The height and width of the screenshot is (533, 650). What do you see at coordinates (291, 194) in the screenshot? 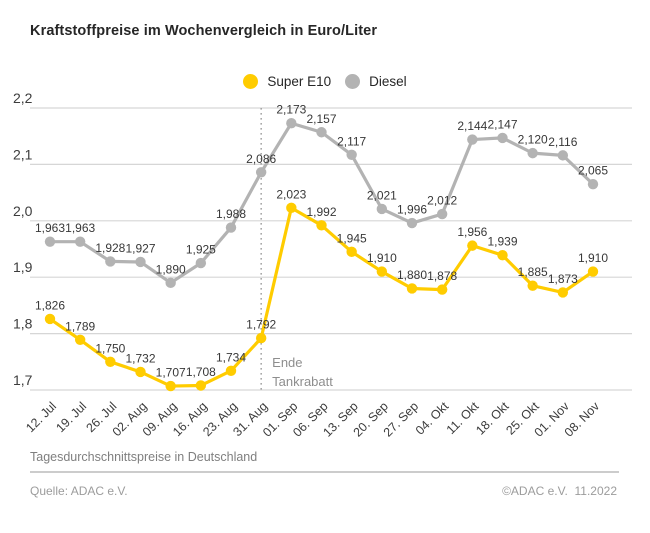
I see `data-label-super-e10: 2,023` at bounding box center [291, 194].